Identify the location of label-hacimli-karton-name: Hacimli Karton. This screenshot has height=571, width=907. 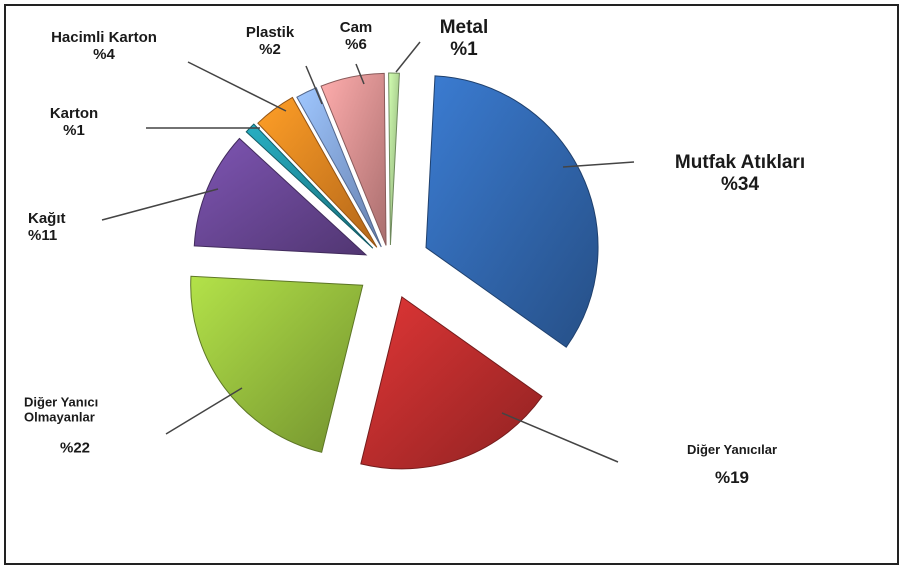
(104, 37).